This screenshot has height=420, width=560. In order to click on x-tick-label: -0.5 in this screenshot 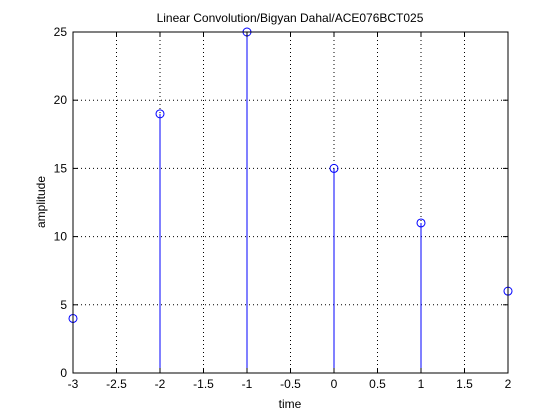, I will do `click(290, 384)`.